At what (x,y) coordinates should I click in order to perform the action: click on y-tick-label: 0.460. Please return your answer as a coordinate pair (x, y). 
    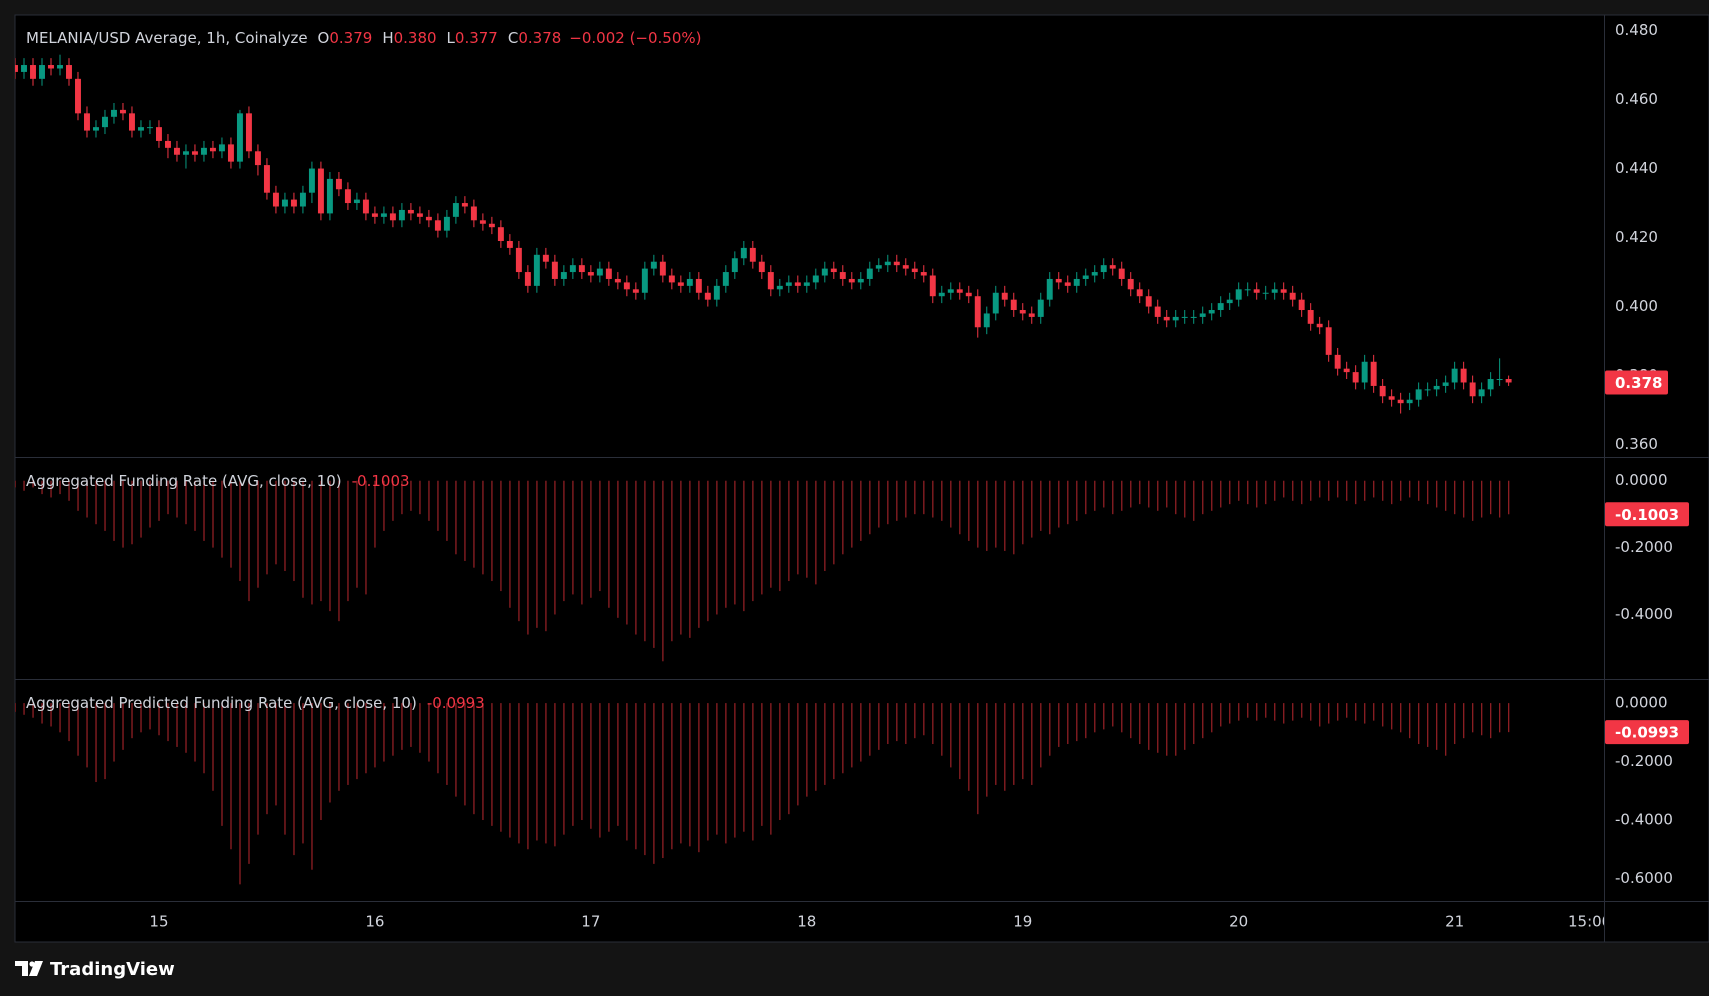
    Looking at the image, I should click on (1636, 99).